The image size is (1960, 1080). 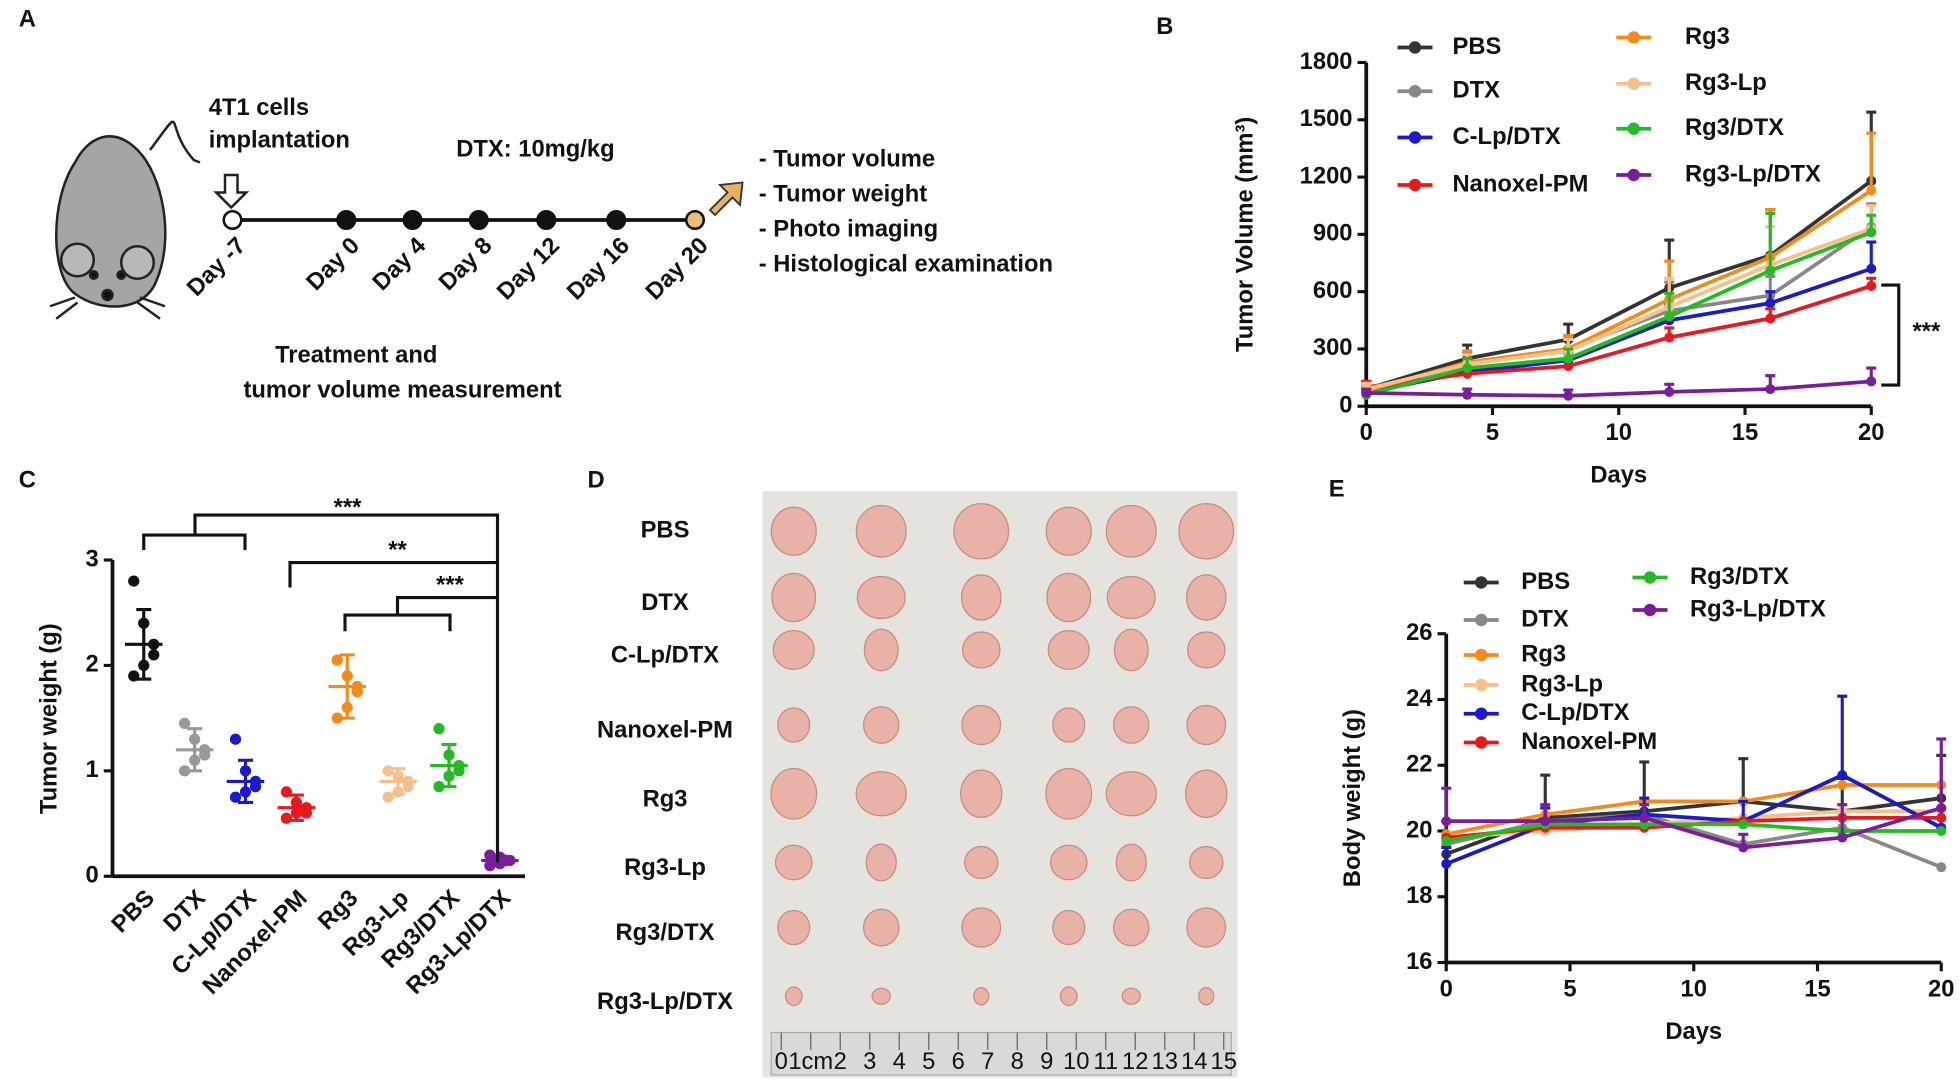 What do you see at coordinates (1135, 1061) in the screenshot?
I see `ruler-label: 12` at bounding box center [1135, 1061].